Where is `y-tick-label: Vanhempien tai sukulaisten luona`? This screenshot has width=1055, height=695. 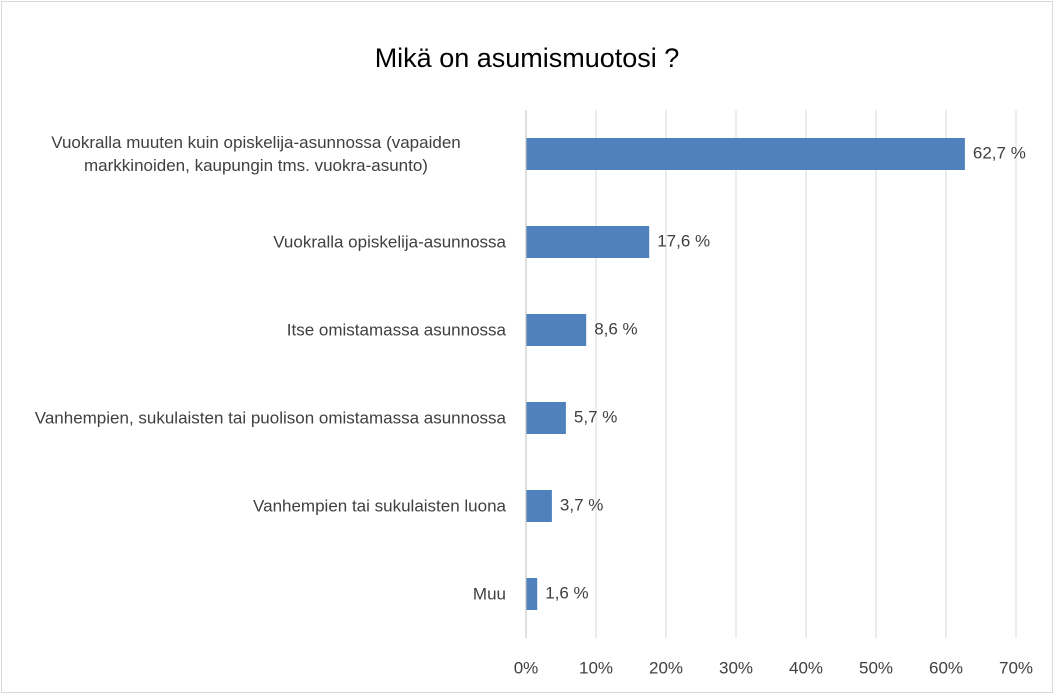
y-tick-label: Vanhempien tai sukulaisten luona is located at coordinates (379, 506).